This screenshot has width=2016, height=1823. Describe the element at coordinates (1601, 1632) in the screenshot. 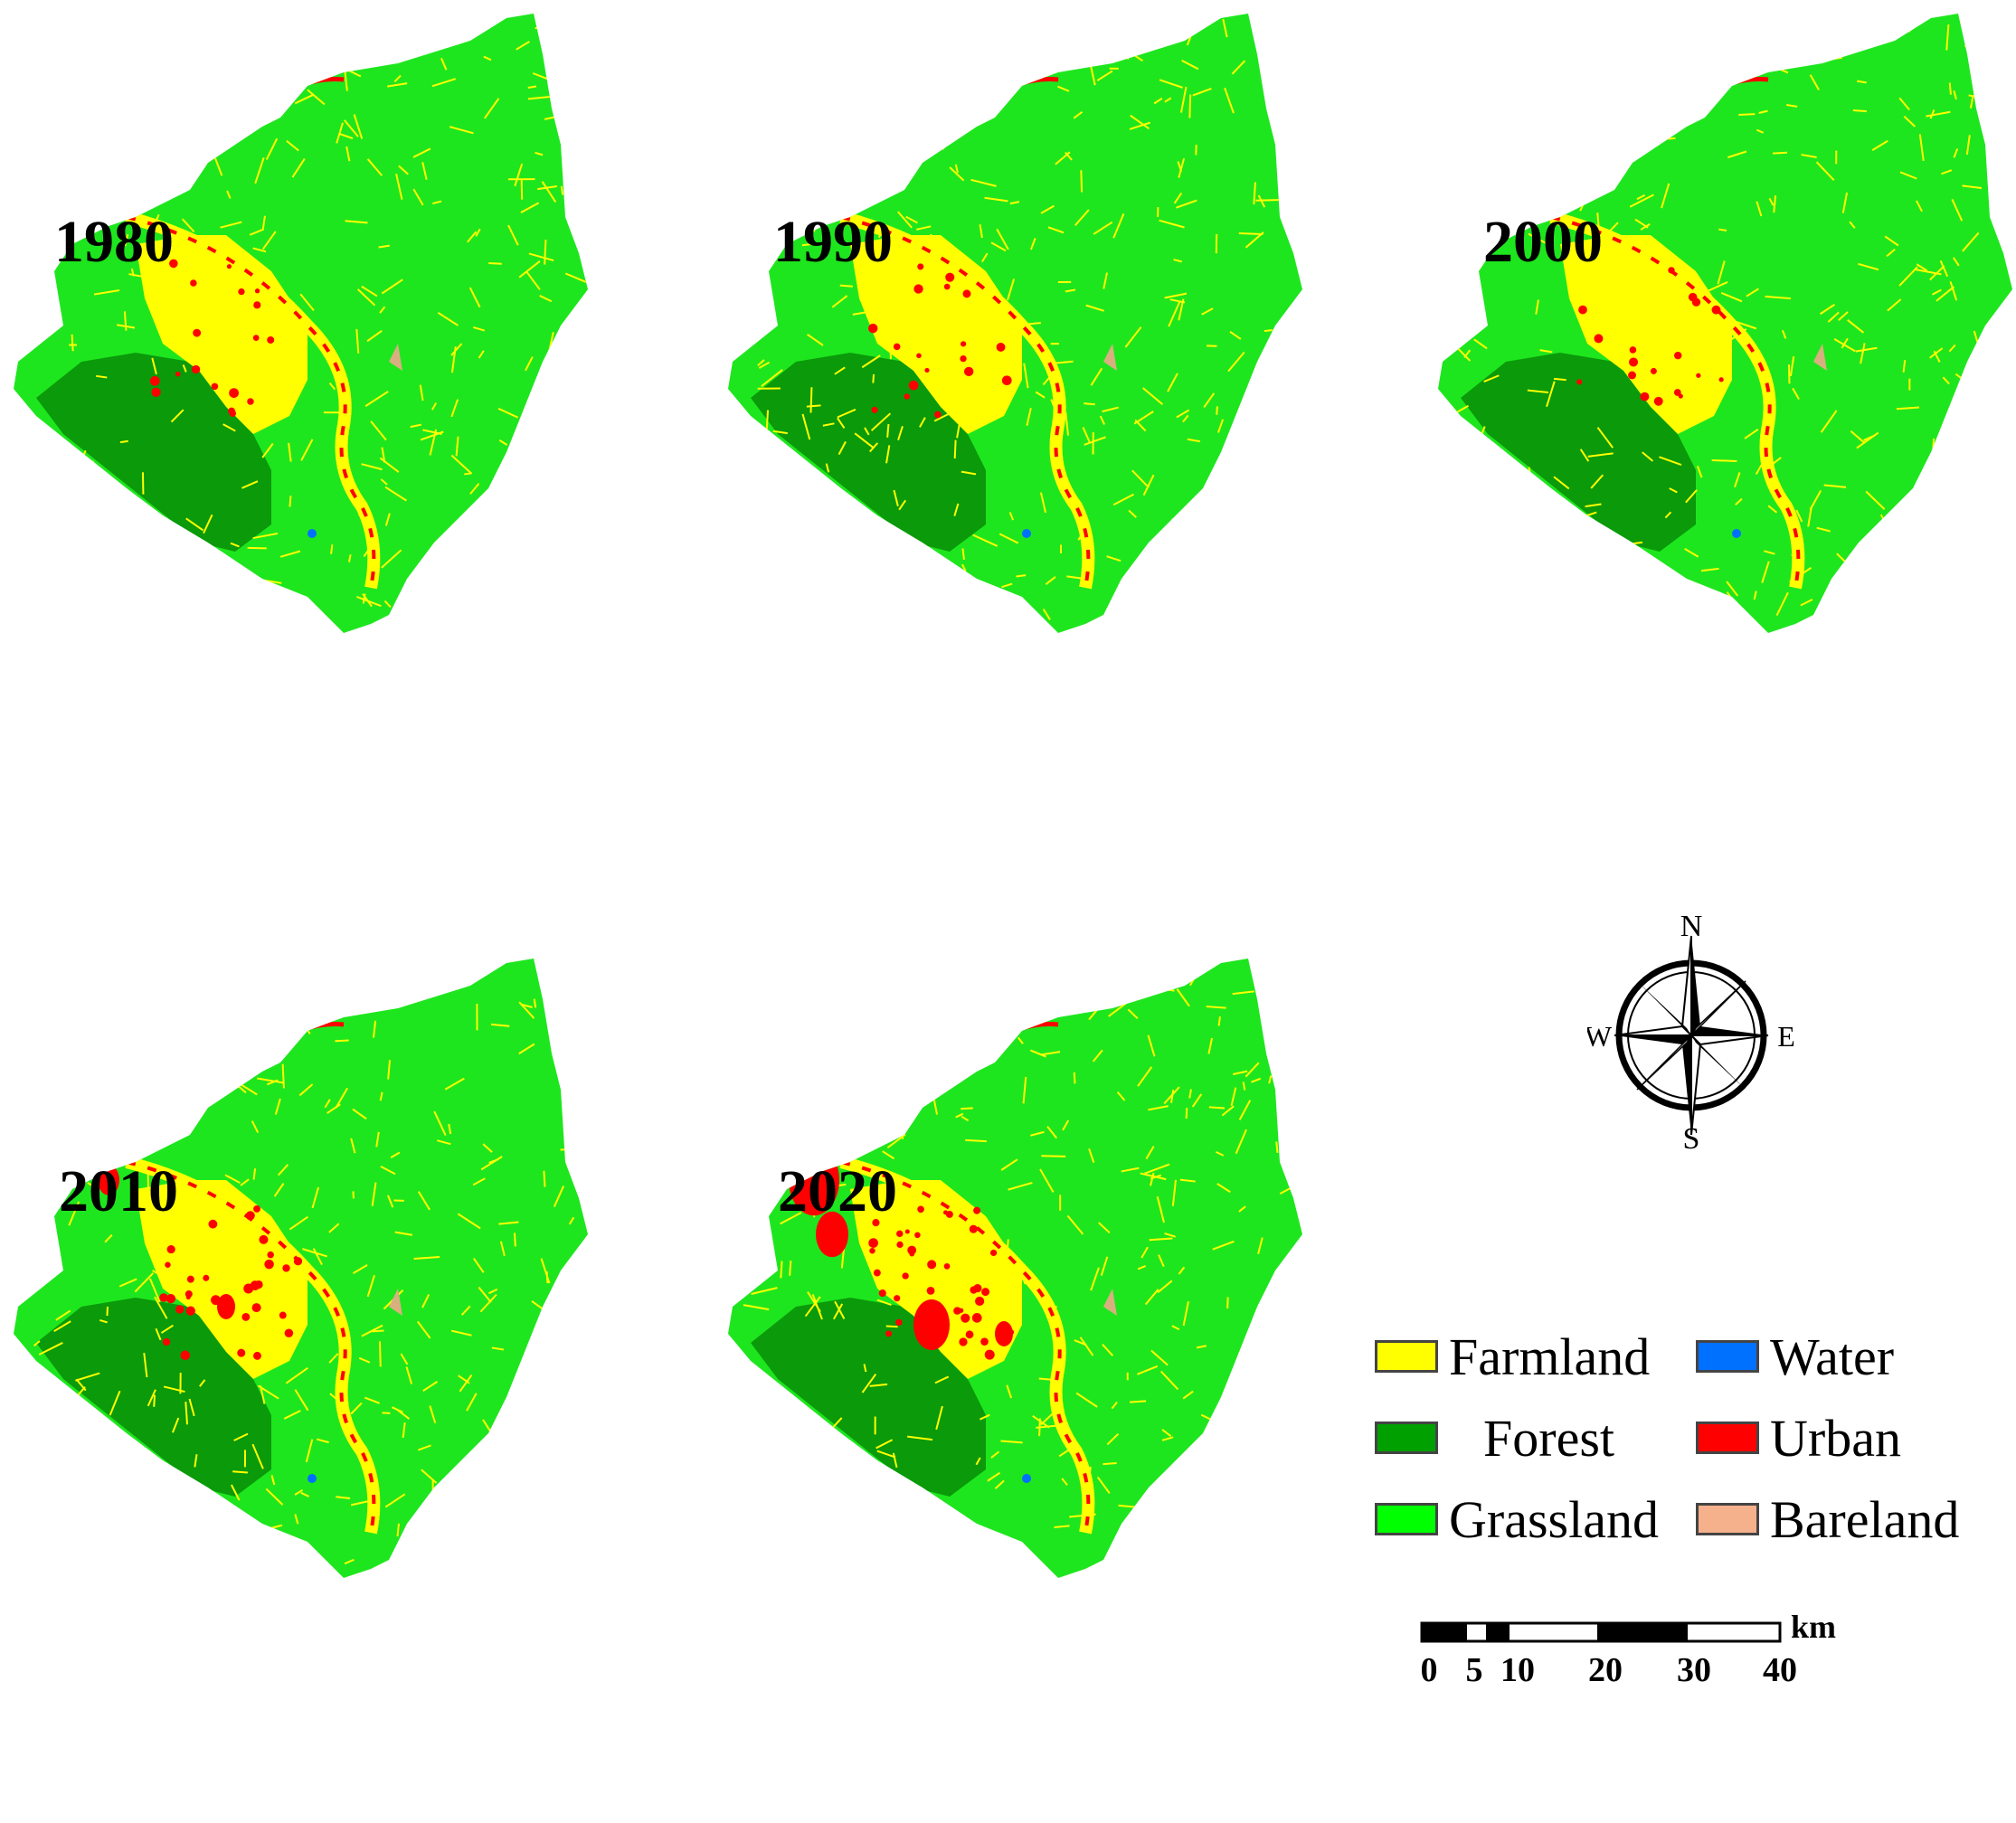

I see `scale-bar-graphic` at that location.